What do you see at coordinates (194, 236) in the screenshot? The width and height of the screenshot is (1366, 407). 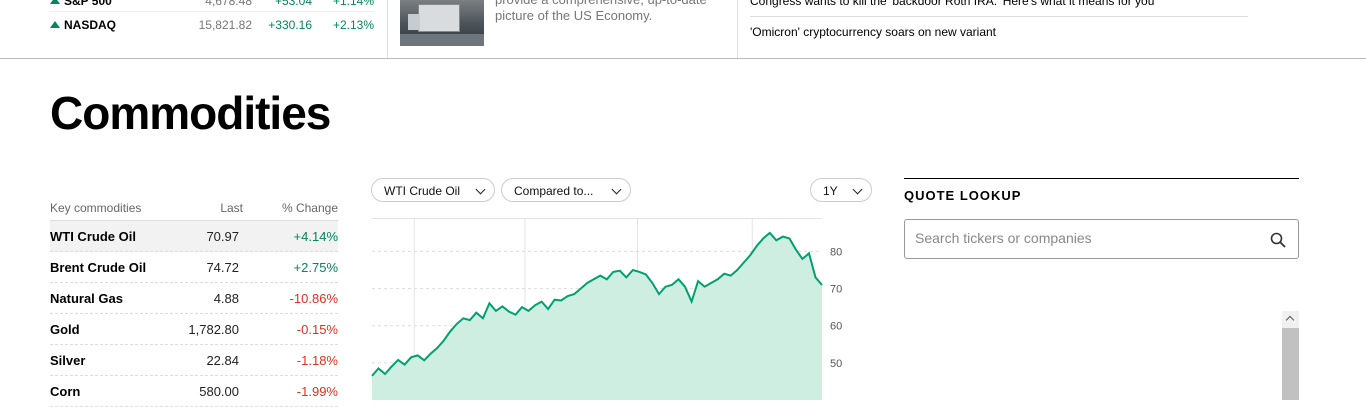 I see `commodity-row: WTI Crude Oil 70.97 +4.14%` at bounding box center [194, 236].